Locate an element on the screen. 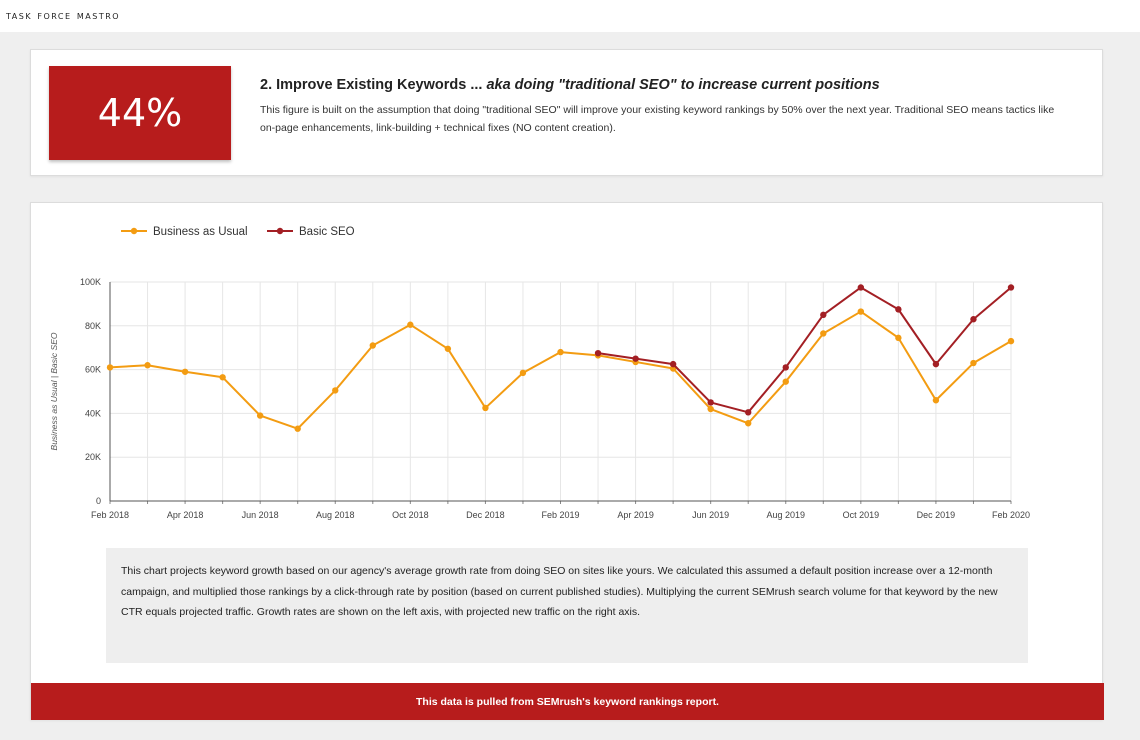 The image size is (1140, 740). percent-value: 44% is located at coordinates (140, 113).